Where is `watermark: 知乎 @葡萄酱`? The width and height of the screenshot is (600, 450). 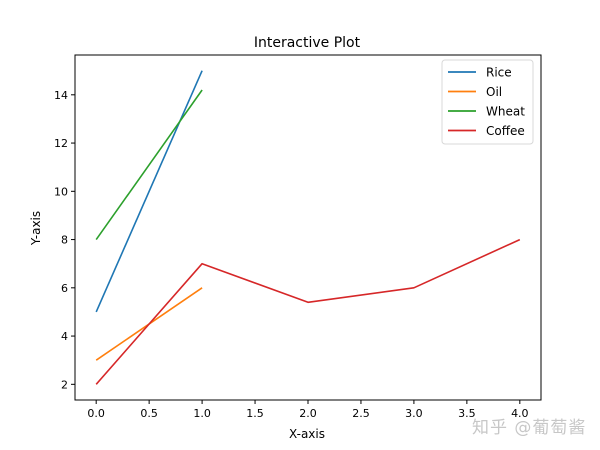 watermark: 知乎 @葡萄酱 is located at coordinates (529, 428).